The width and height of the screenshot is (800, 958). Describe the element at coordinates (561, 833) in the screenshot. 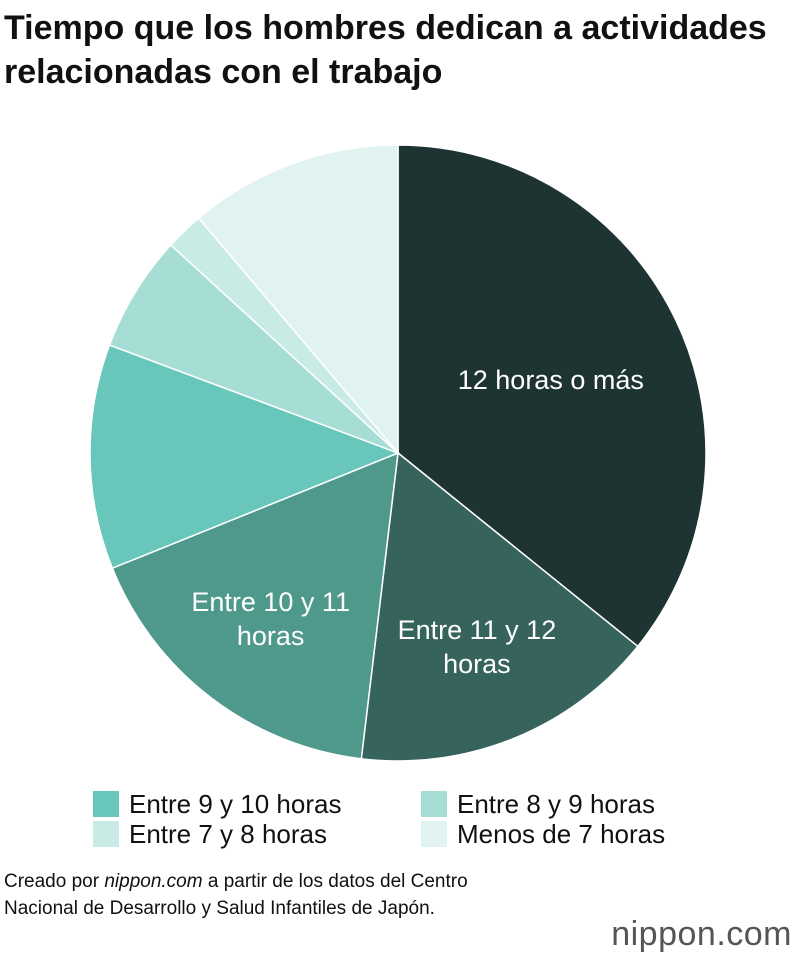

I see `legend-label: Menos de 7 horas` at that location.